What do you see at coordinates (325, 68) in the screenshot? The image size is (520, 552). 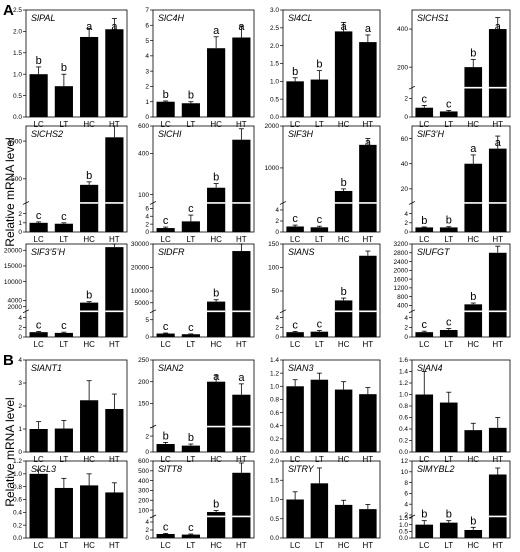 I see `chart-panel-sl4cl: 0.0 0.5 1.0 1.5 2.0 2.5 3.0 b LC b LT a HC a HT Sl4CL` at bounding box center [325, 68].